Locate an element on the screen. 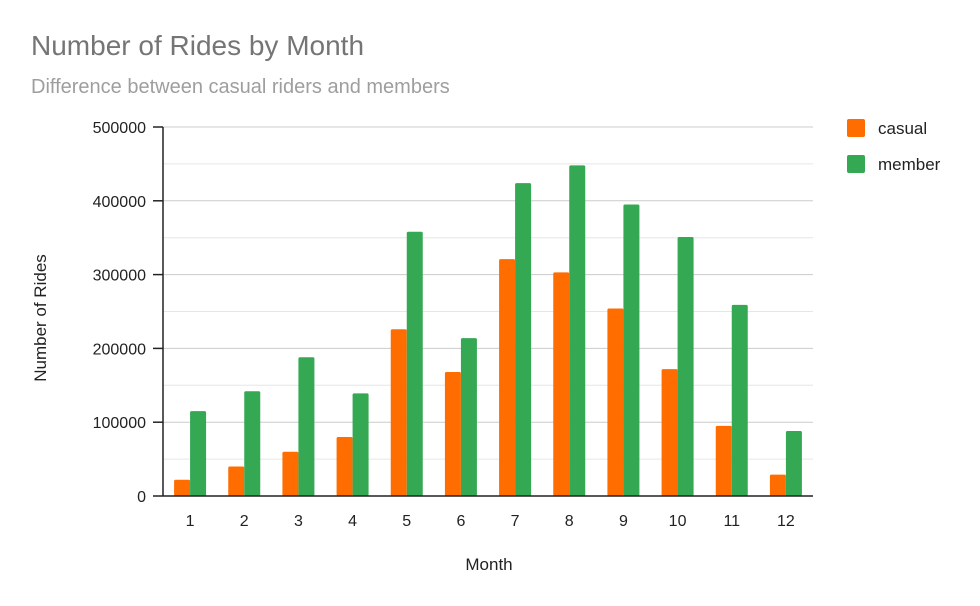 The image size is (980, 606). legend-label-member: member is located at coordinates (909, 164).